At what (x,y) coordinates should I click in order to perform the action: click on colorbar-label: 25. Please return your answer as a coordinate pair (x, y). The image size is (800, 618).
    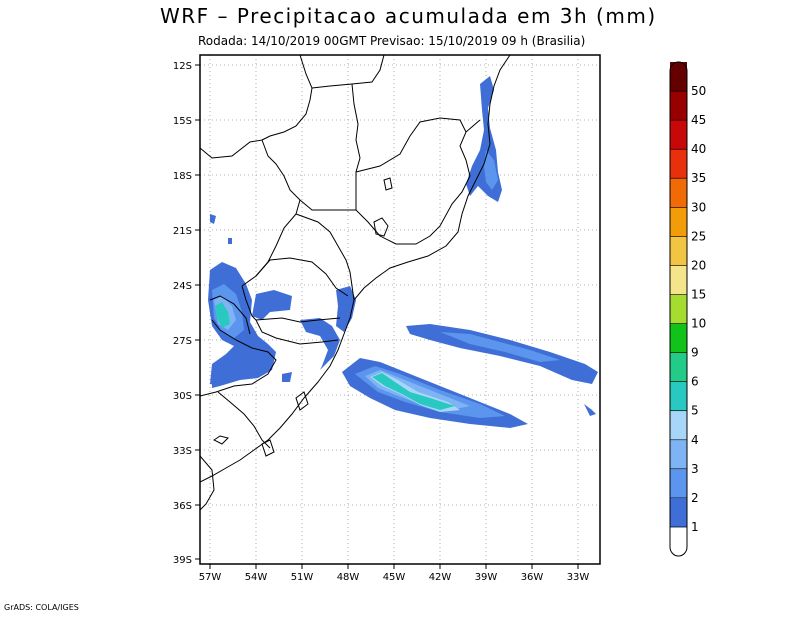
    Looking at the image, I should click on (698, 236).